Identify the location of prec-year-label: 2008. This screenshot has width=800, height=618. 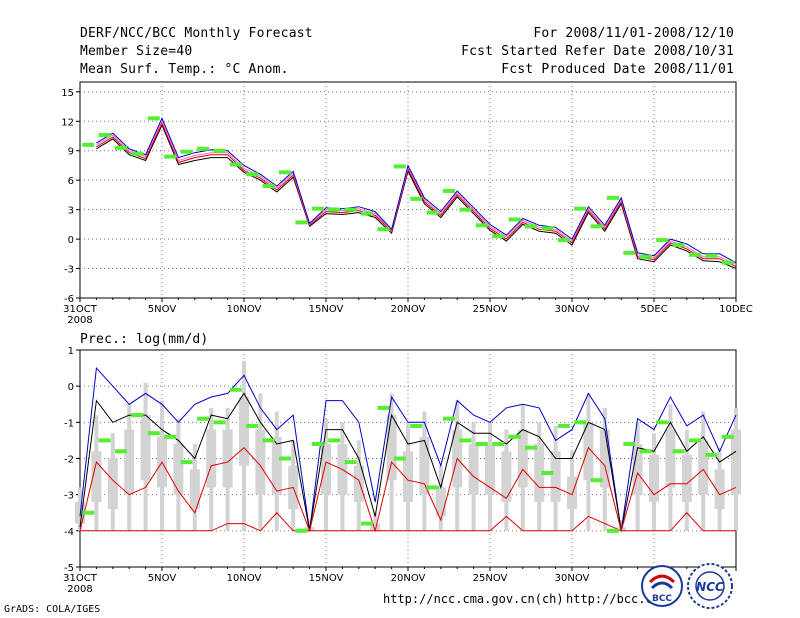
(79, 589).